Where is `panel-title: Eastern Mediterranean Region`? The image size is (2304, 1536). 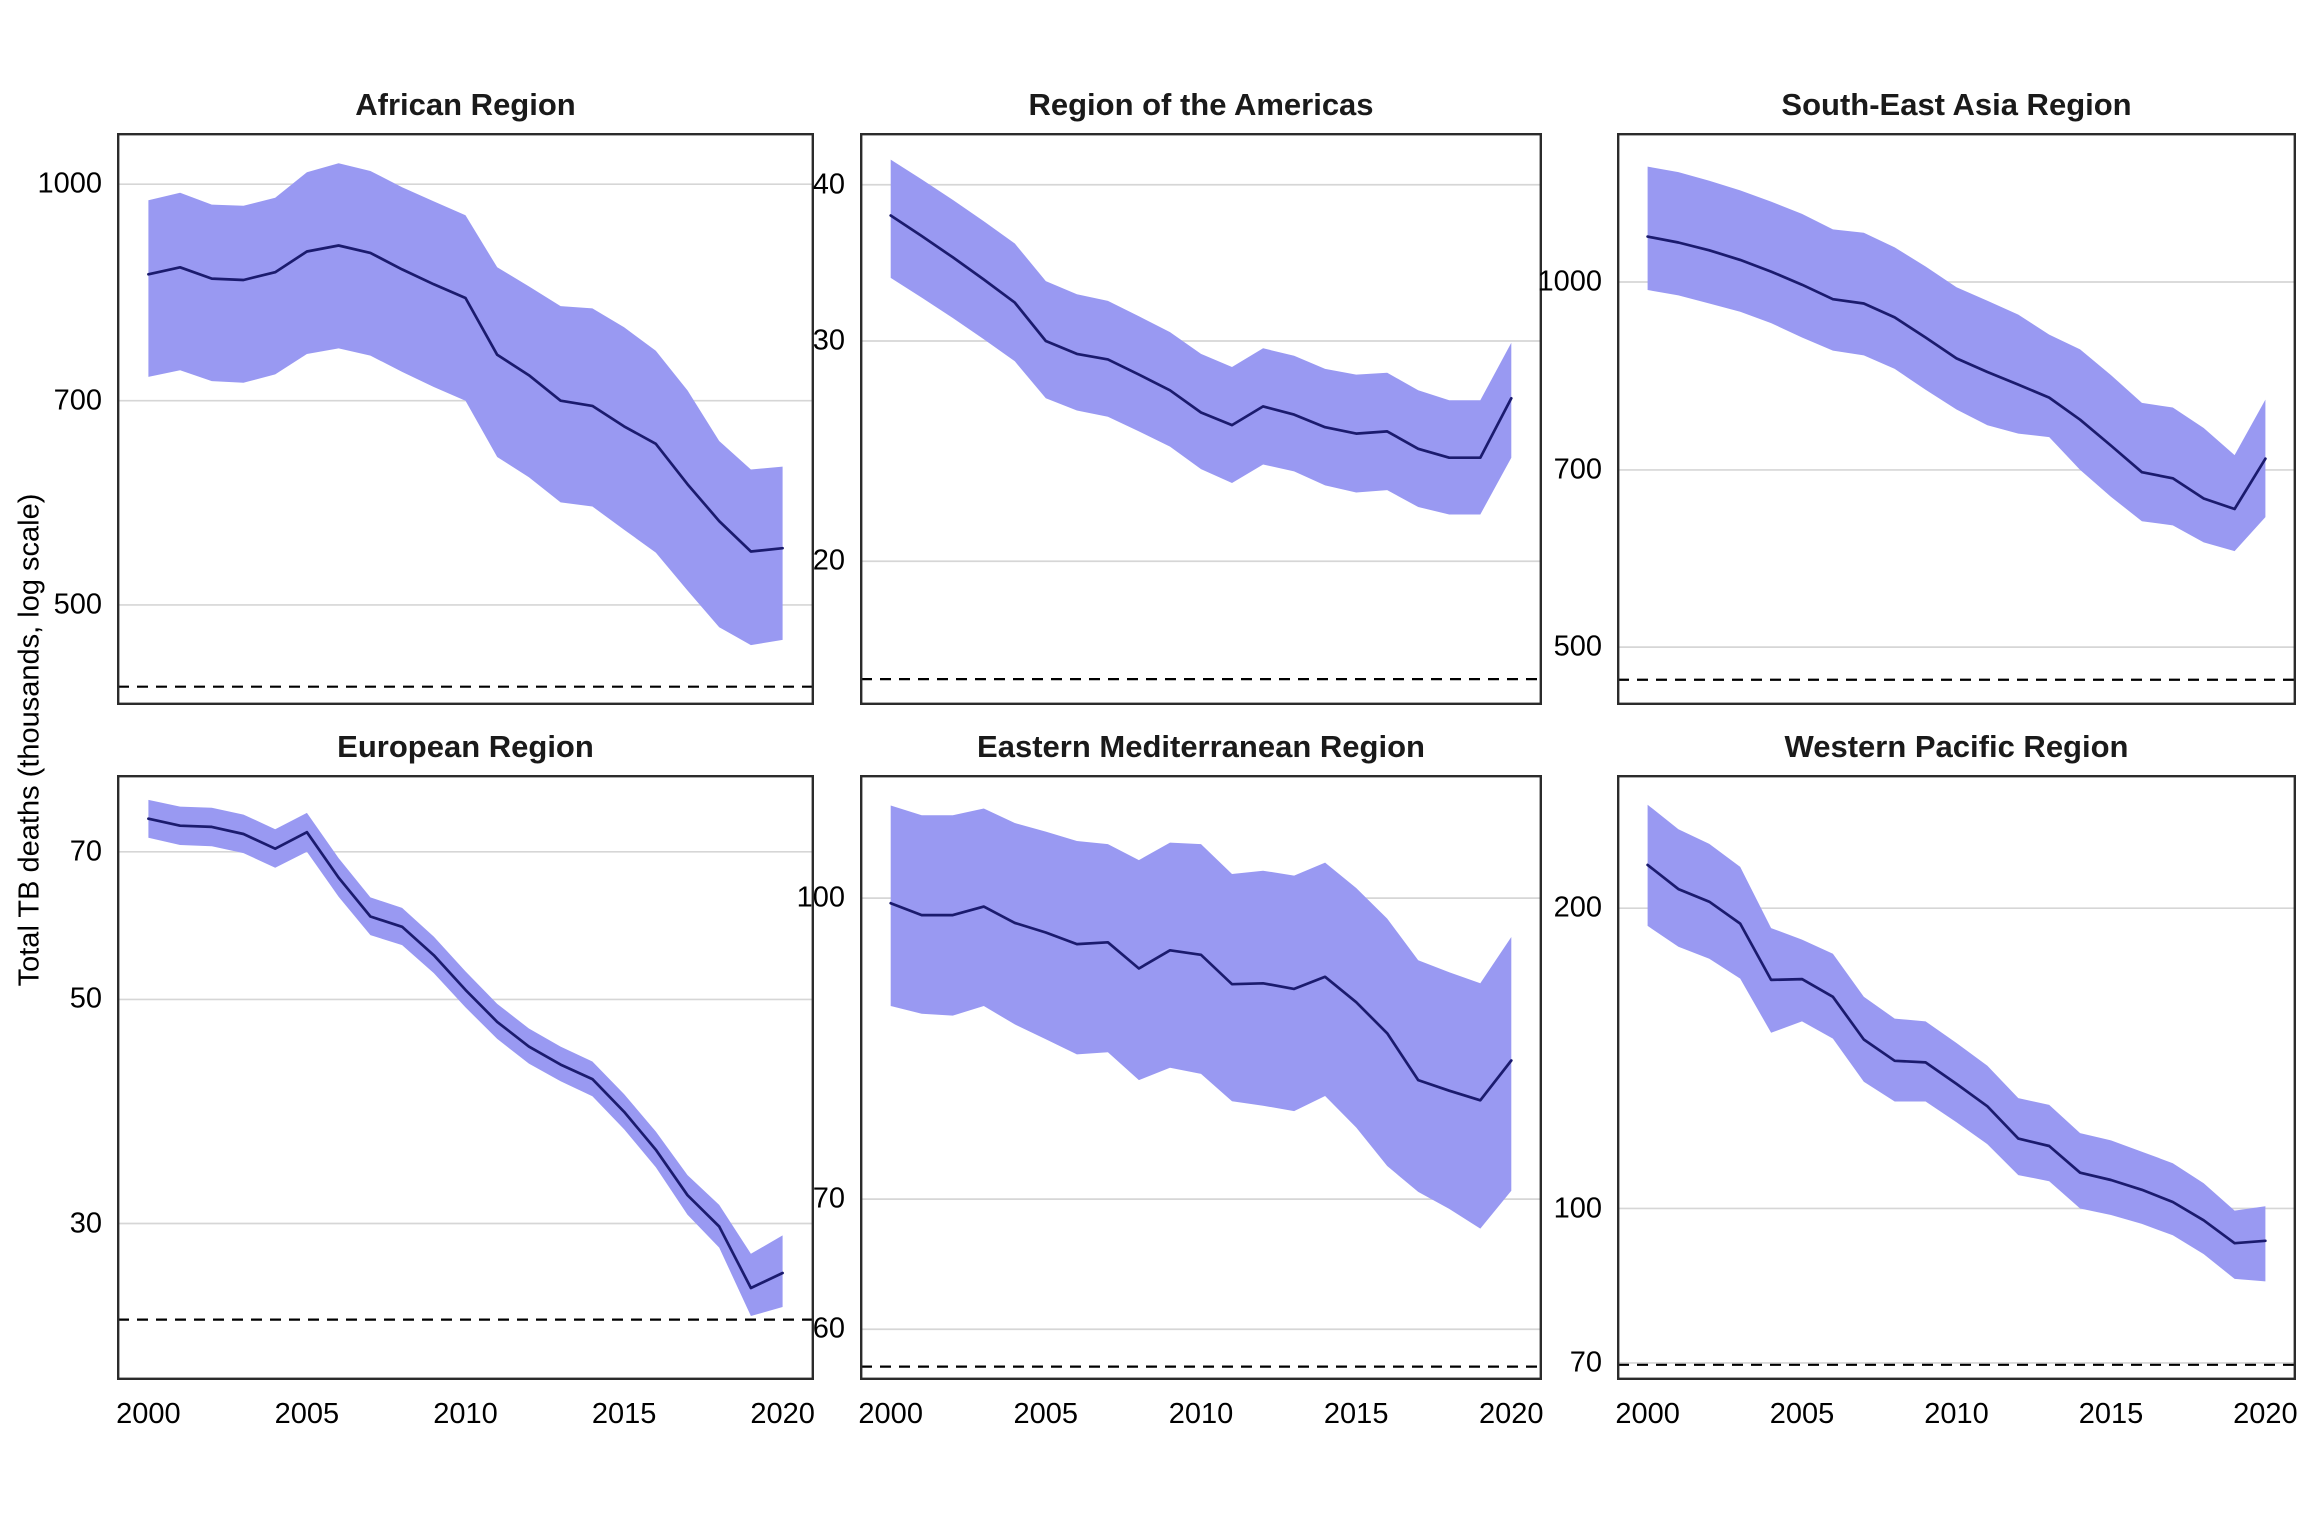 panel-title: Eastern Mediterranean Region is located at coordinates (1201, 746).